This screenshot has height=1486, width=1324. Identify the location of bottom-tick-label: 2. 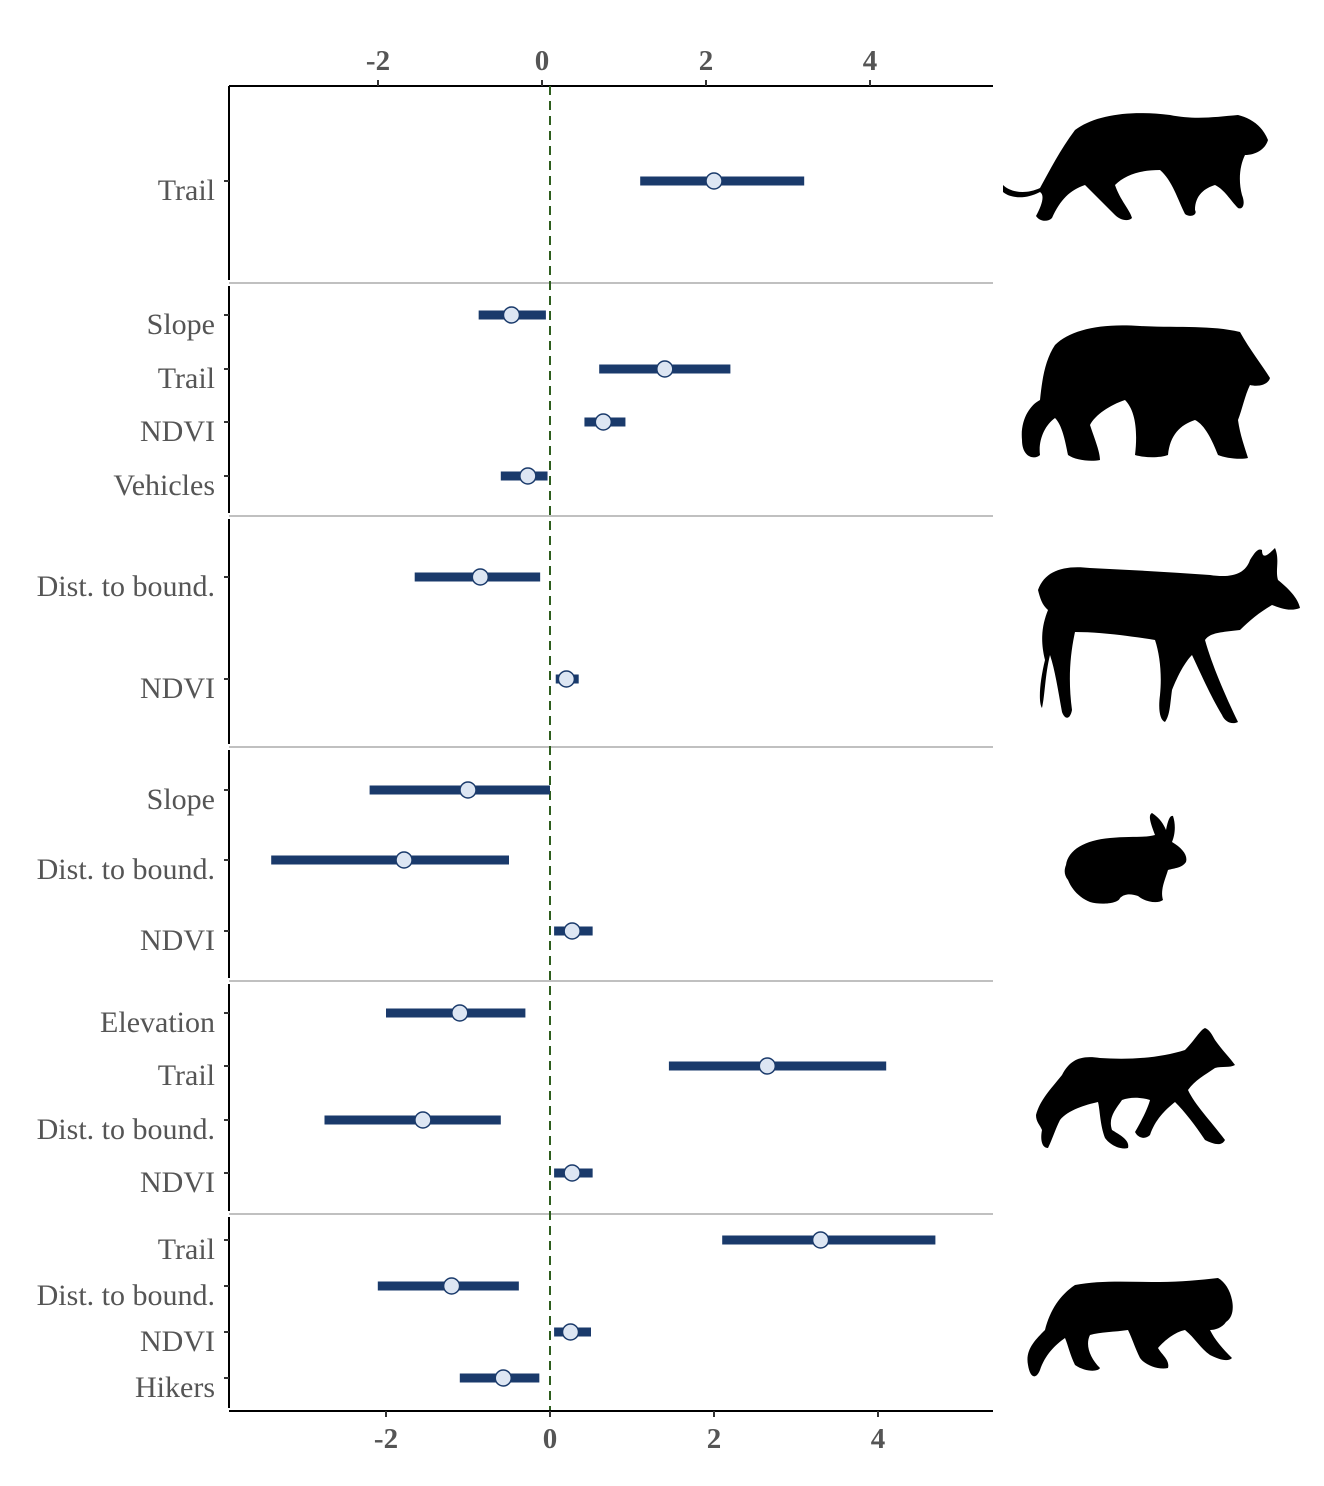
(714, 1439).